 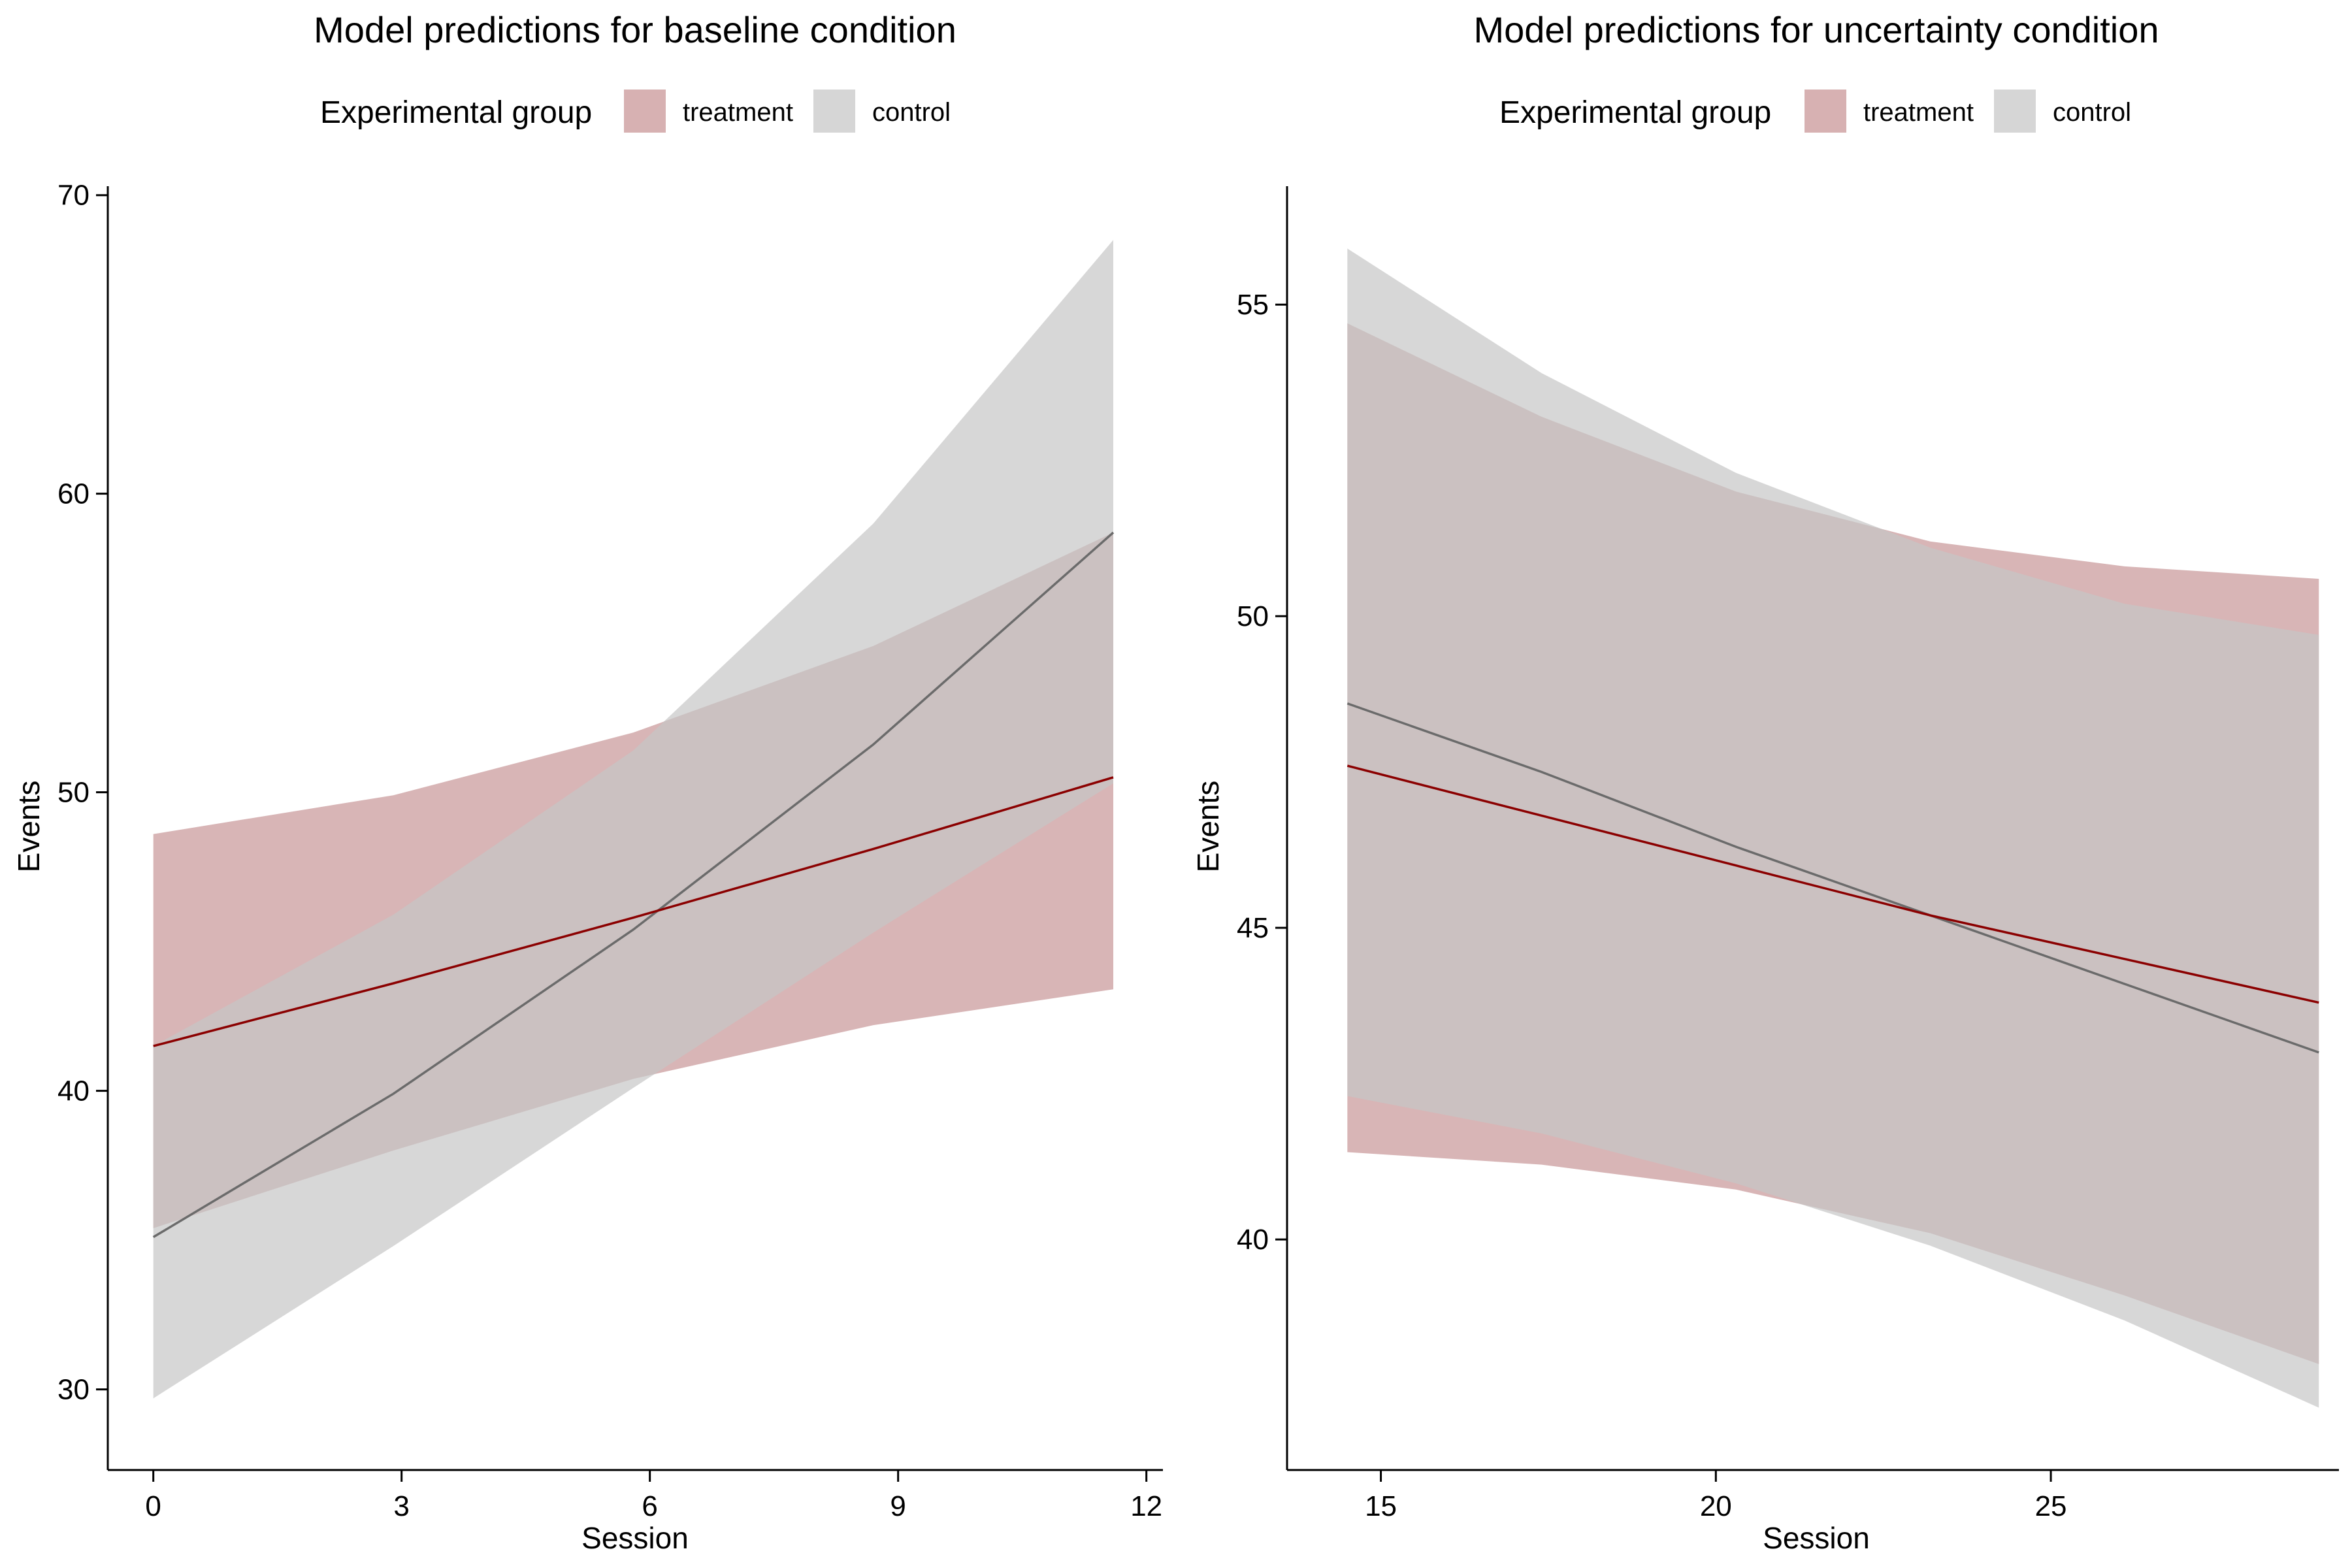 What do you see at coordinates (1381, 1506) in the screenshot?
I see `x-tick-label: 15` at bounding box center [1381, 1506].